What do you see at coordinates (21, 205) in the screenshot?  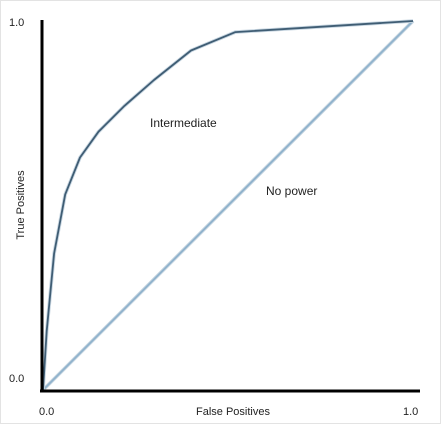 I see `y-axis-title: True Positives` at bounding box center [21, 205].